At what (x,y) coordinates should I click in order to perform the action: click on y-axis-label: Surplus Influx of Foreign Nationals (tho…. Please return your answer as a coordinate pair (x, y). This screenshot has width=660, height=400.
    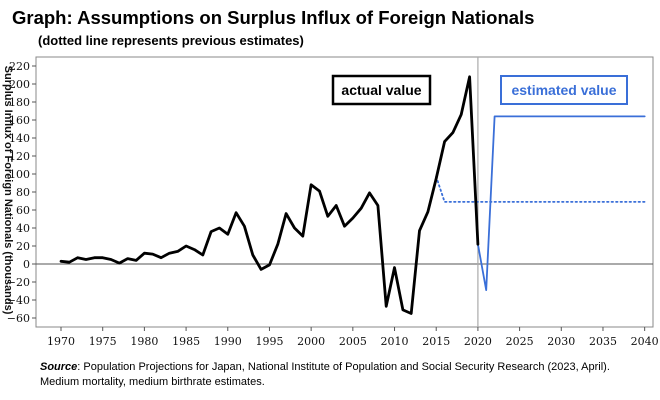
    Looking at the image, I should click on (8, 190).